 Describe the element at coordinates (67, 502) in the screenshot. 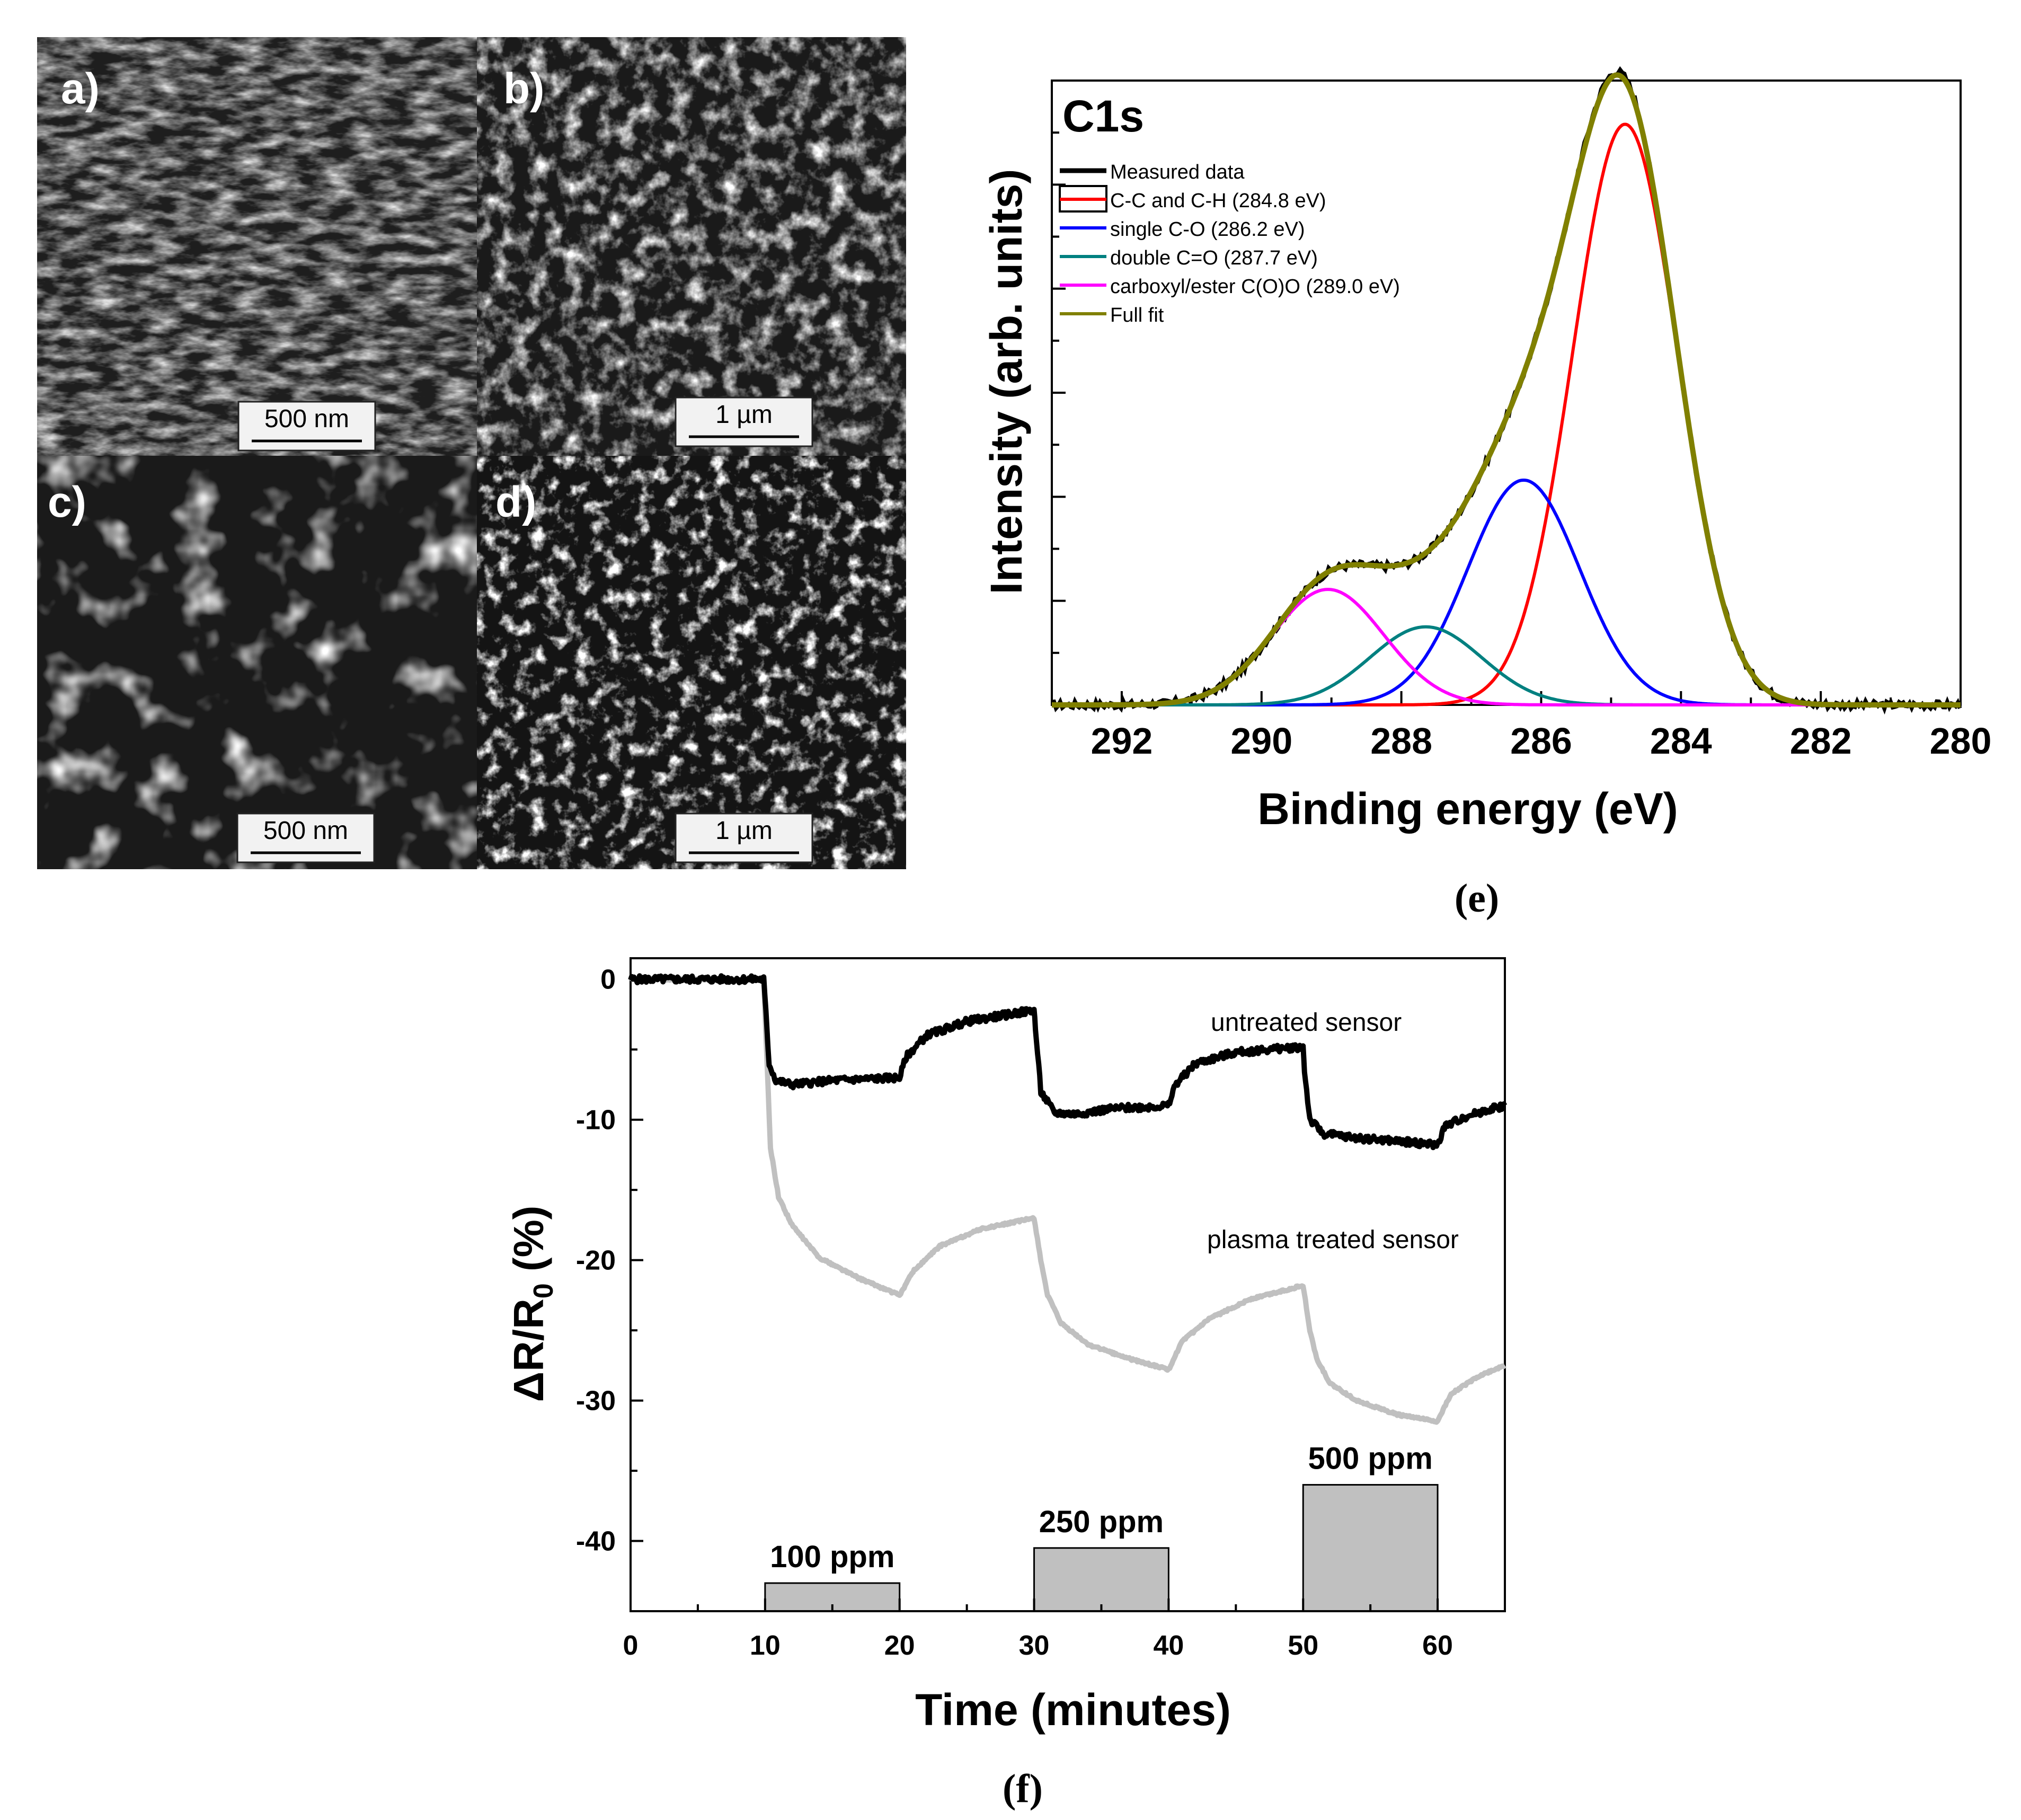

I see `sem-panel-label: c)` at that location.